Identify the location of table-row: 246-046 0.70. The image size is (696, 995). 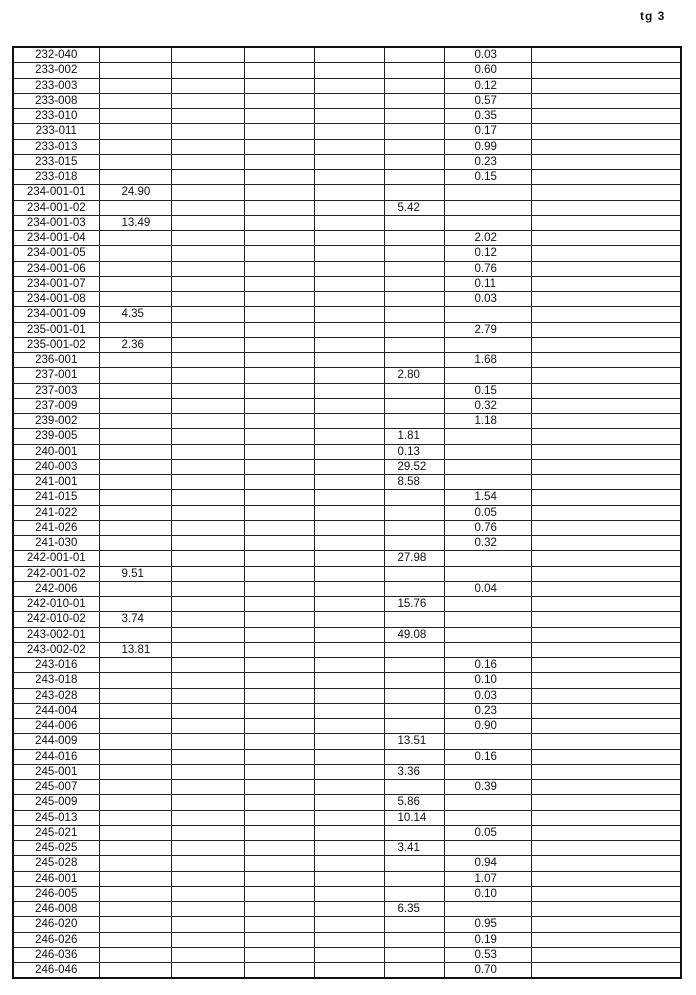
(347, 971).